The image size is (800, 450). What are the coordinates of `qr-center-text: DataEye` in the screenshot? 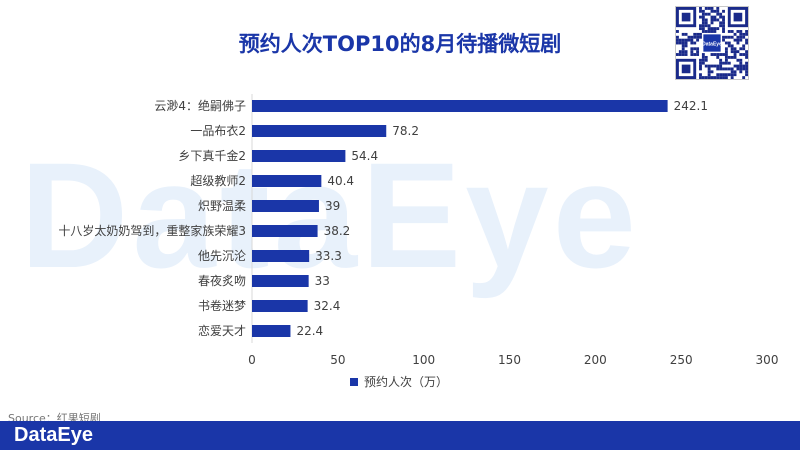 It's located at (712, 45).